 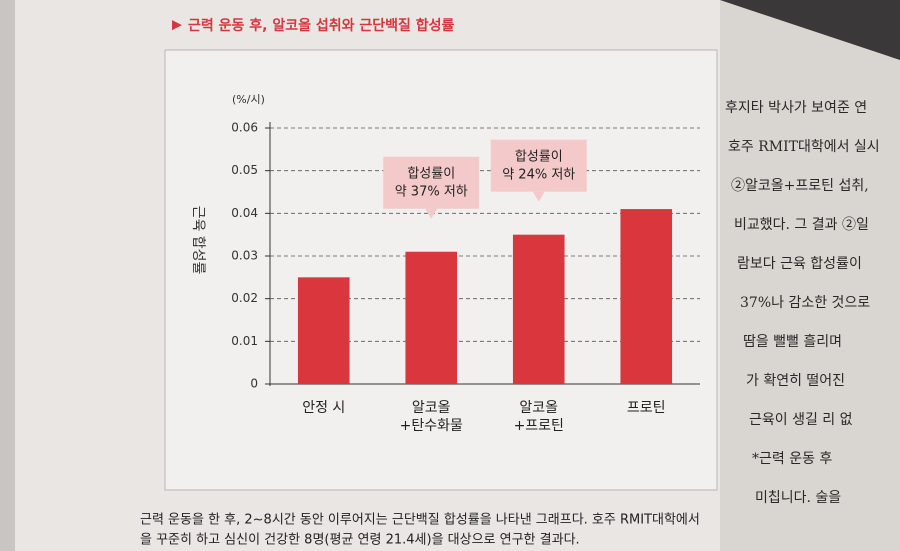 I want to click on y-tick-label: 0.01, so click(x=244, y=341).